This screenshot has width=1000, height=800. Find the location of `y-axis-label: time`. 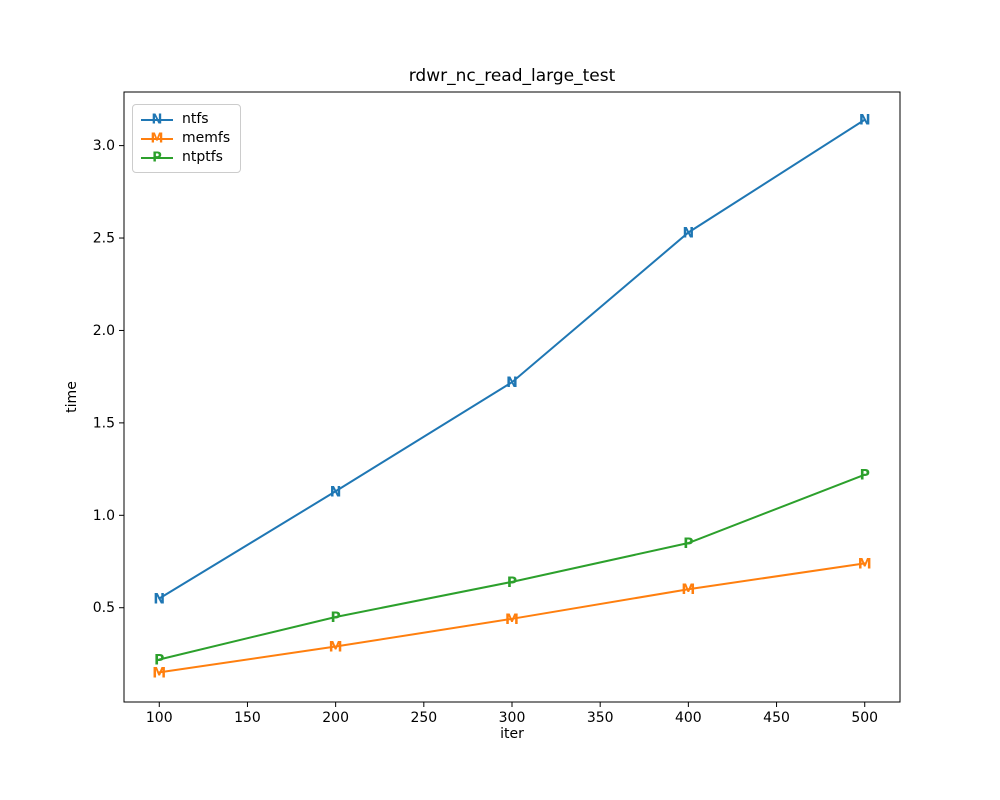

y-axis-label: time is located at coordinates (72, 397).